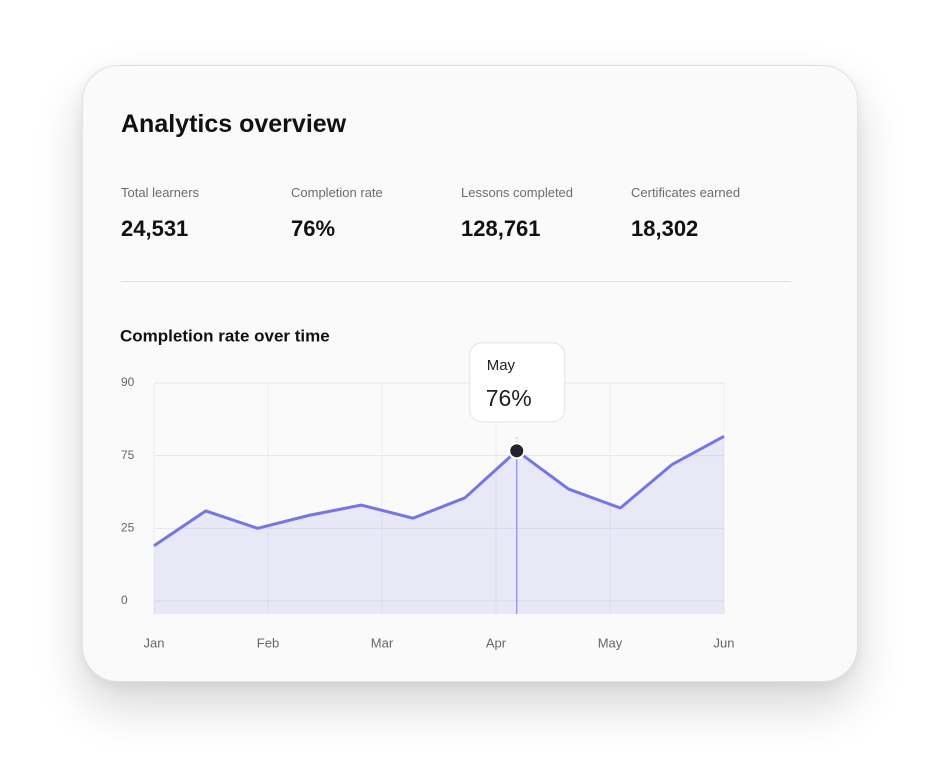 This screenshot has height=780, width=940. Describe the element at coordinates (456, 281) in the screenshot. I see `divider` at that location.